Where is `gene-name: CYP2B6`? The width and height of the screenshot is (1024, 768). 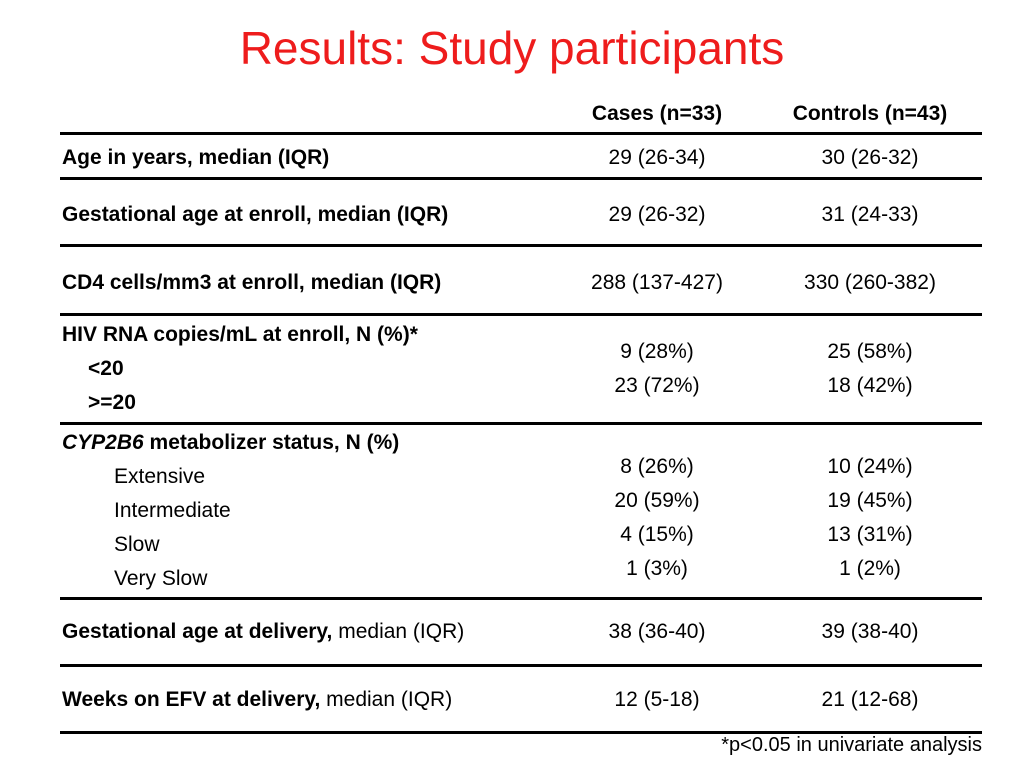 gene-name: CYP2B6 is located at coordinates (103, 442).